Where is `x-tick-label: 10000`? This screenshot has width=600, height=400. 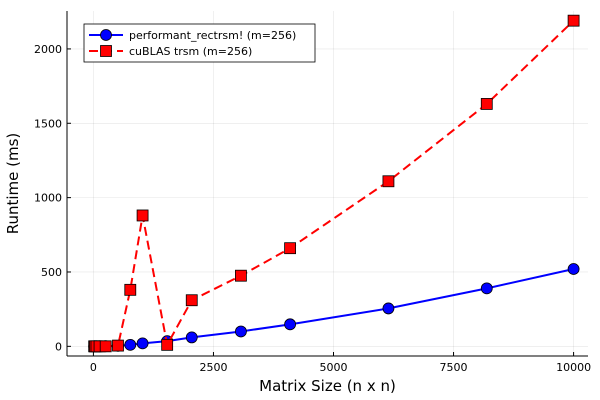
x-tick-label: 10000 is located at coordinates (573, 367).